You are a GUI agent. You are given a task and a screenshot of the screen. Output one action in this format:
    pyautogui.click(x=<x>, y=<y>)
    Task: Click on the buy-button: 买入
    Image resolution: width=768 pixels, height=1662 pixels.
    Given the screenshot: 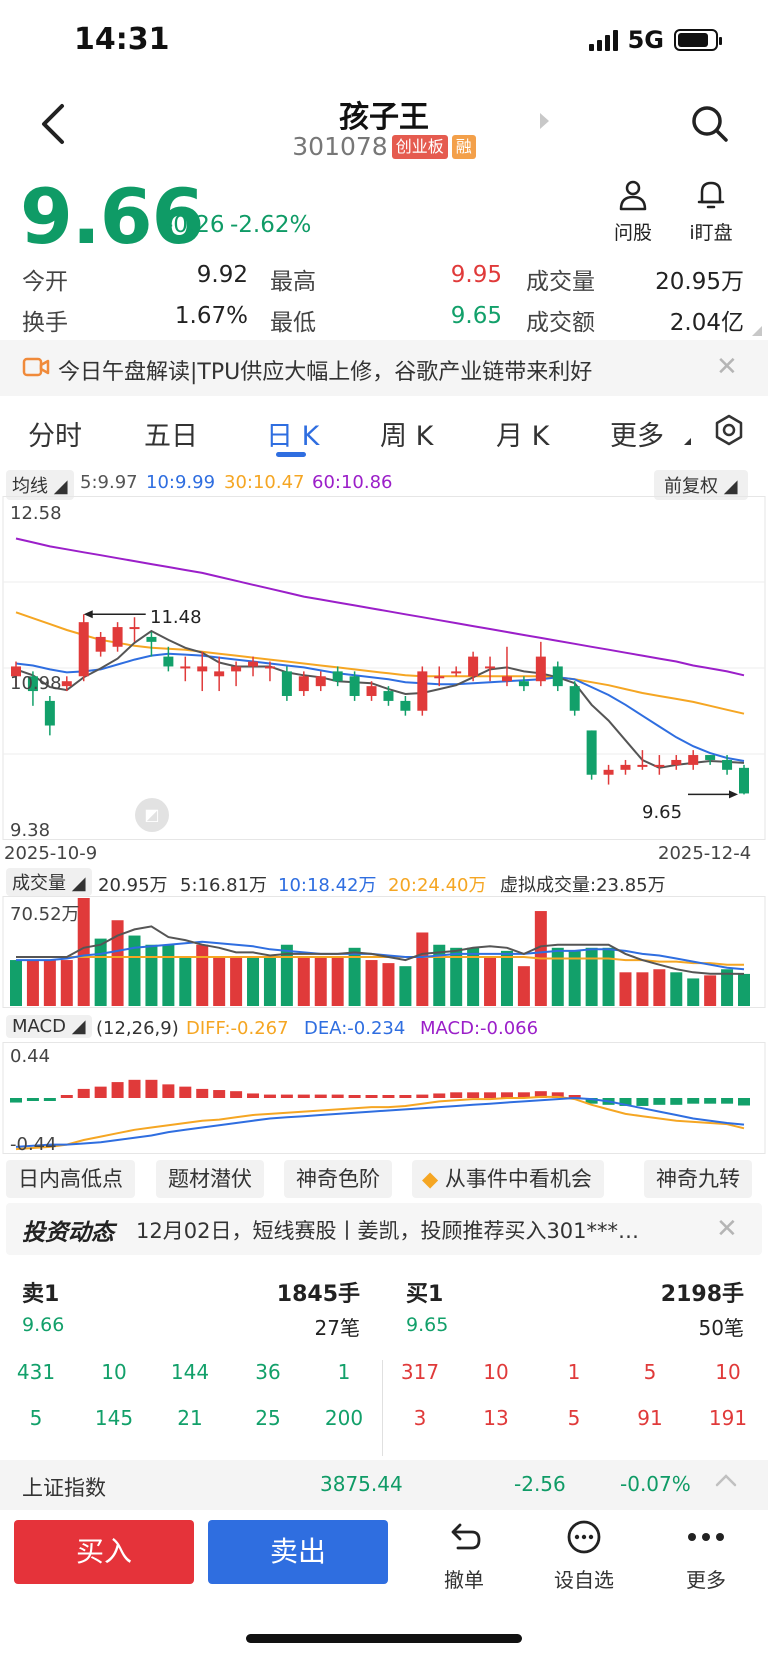 What is the action you would take?
    pyautogui.click(x=104, y=1552)
    